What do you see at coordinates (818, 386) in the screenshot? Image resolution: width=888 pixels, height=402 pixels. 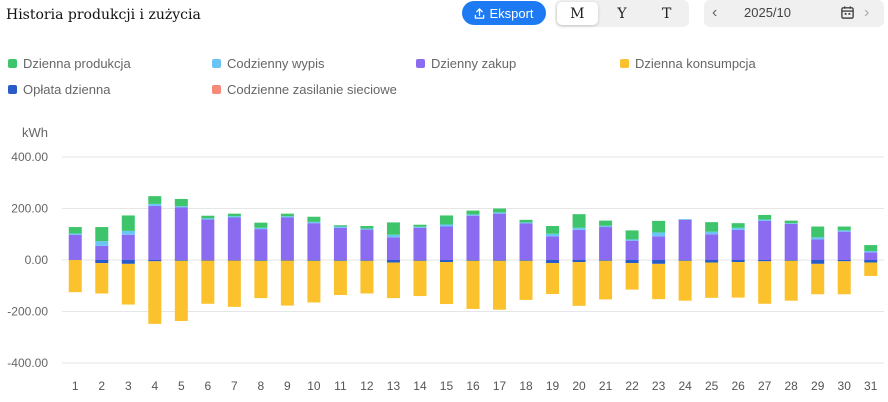 I see `x-tick-label: 29` at bounding box center [818, 386].